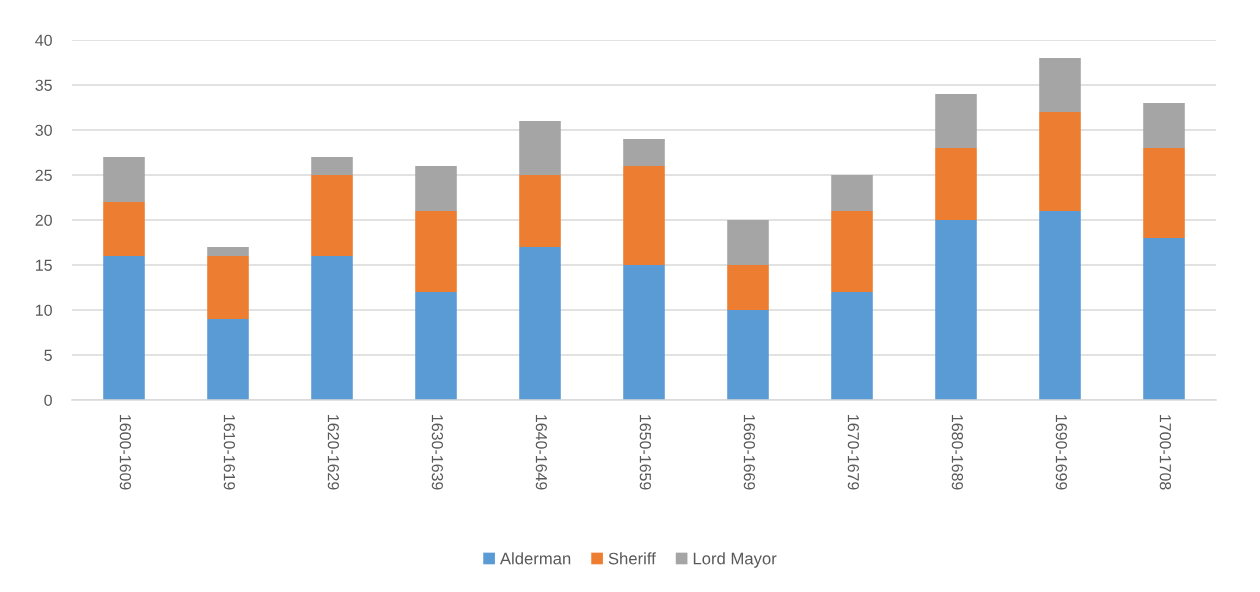  Describe the element at coordinates (48, 400) in the screenshot. I see `y-tick-label: 0` at that location.